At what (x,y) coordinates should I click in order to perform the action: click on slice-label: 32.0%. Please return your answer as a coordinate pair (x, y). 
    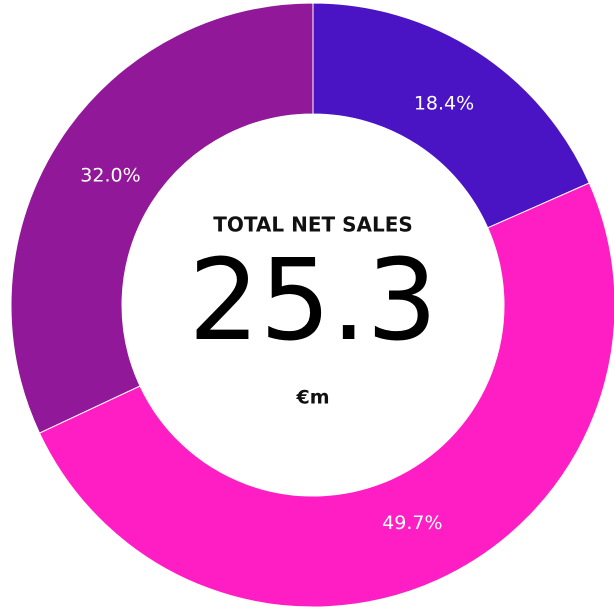
    Looking at the image, I should click on (110, 176).